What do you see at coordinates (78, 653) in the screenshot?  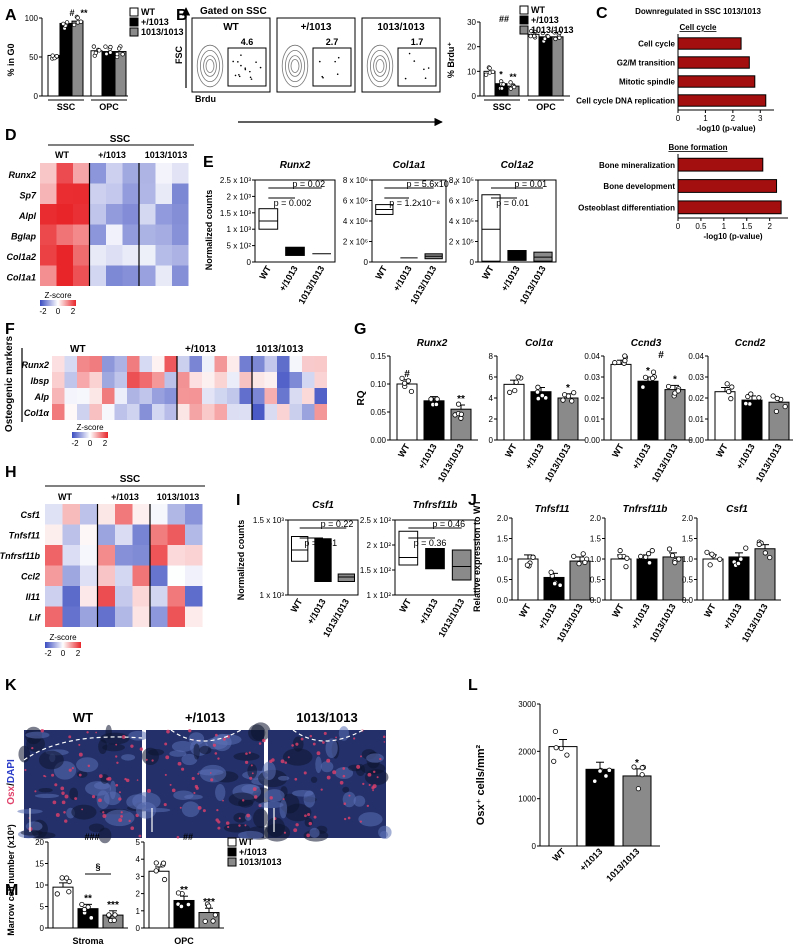 I see `panel-h-zscale-tick: 2` at bounding box center [78, 653].